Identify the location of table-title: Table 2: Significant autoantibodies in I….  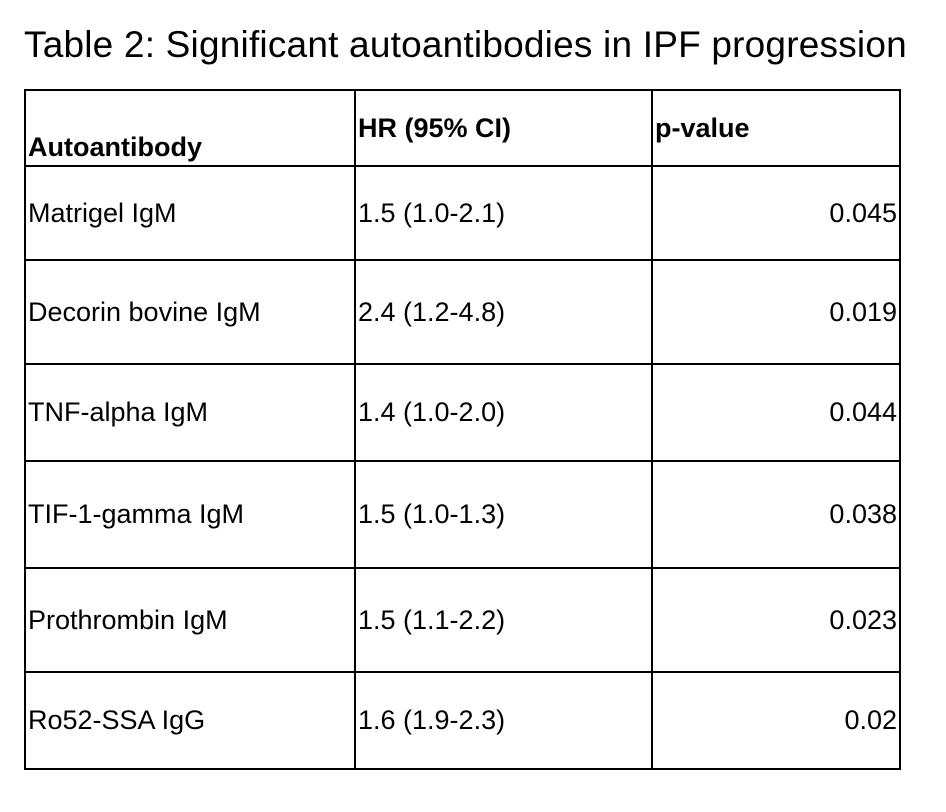
(465, 44).